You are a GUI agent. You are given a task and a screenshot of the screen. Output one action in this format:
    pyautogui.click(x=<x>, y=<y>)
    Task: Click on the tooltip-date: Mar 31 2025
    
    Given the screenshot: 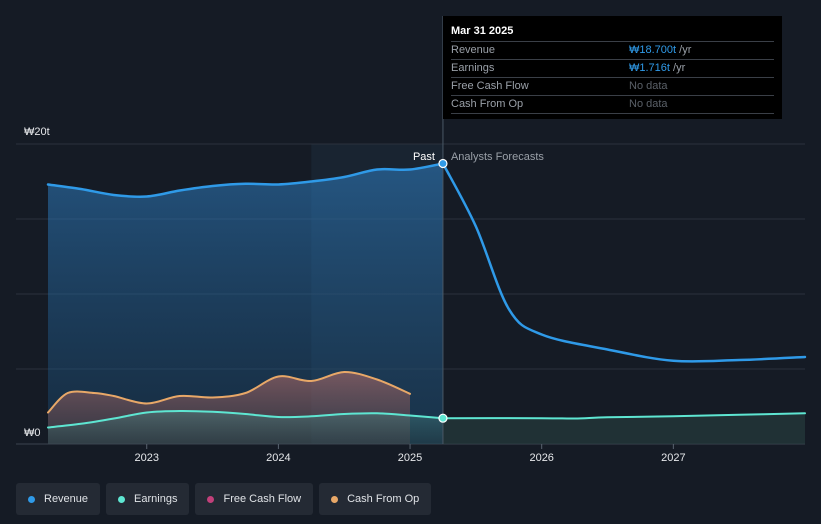 What is the action you would take?
    pyautogui.click(x=482, y=31)
    